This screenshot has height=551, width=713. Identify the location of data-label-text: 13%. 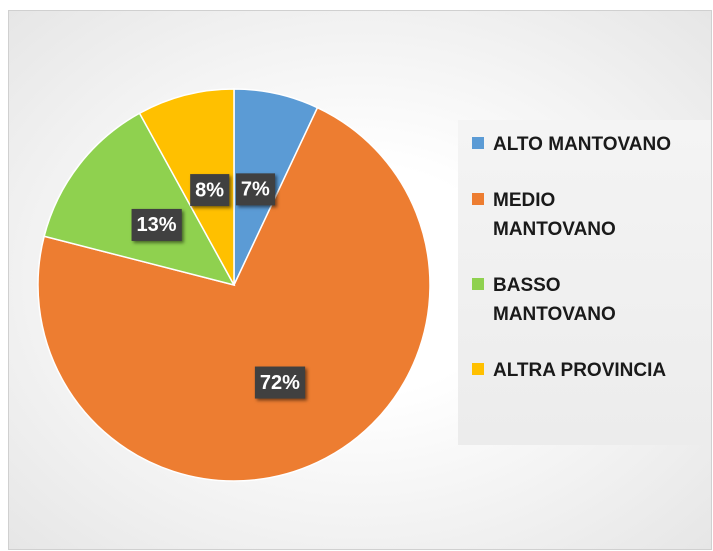
(157, 225).